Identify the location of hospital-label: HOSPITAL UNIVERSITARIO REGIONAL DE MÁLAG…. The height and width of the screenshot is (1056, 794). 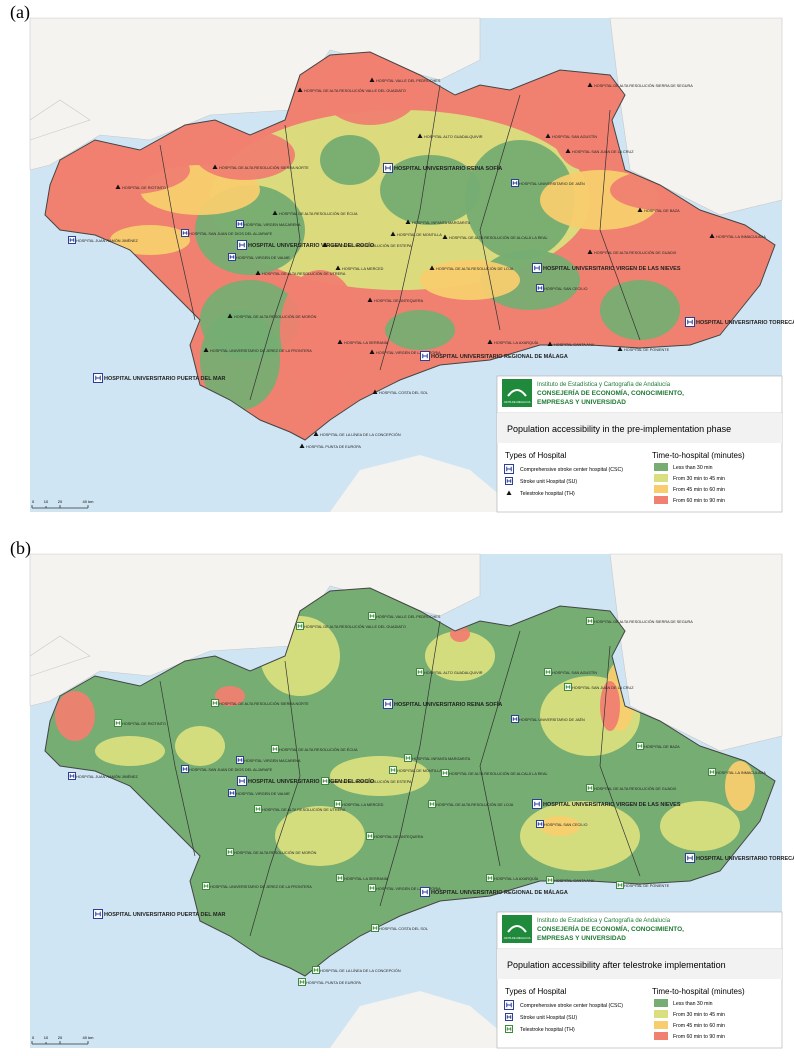
(499, 892).